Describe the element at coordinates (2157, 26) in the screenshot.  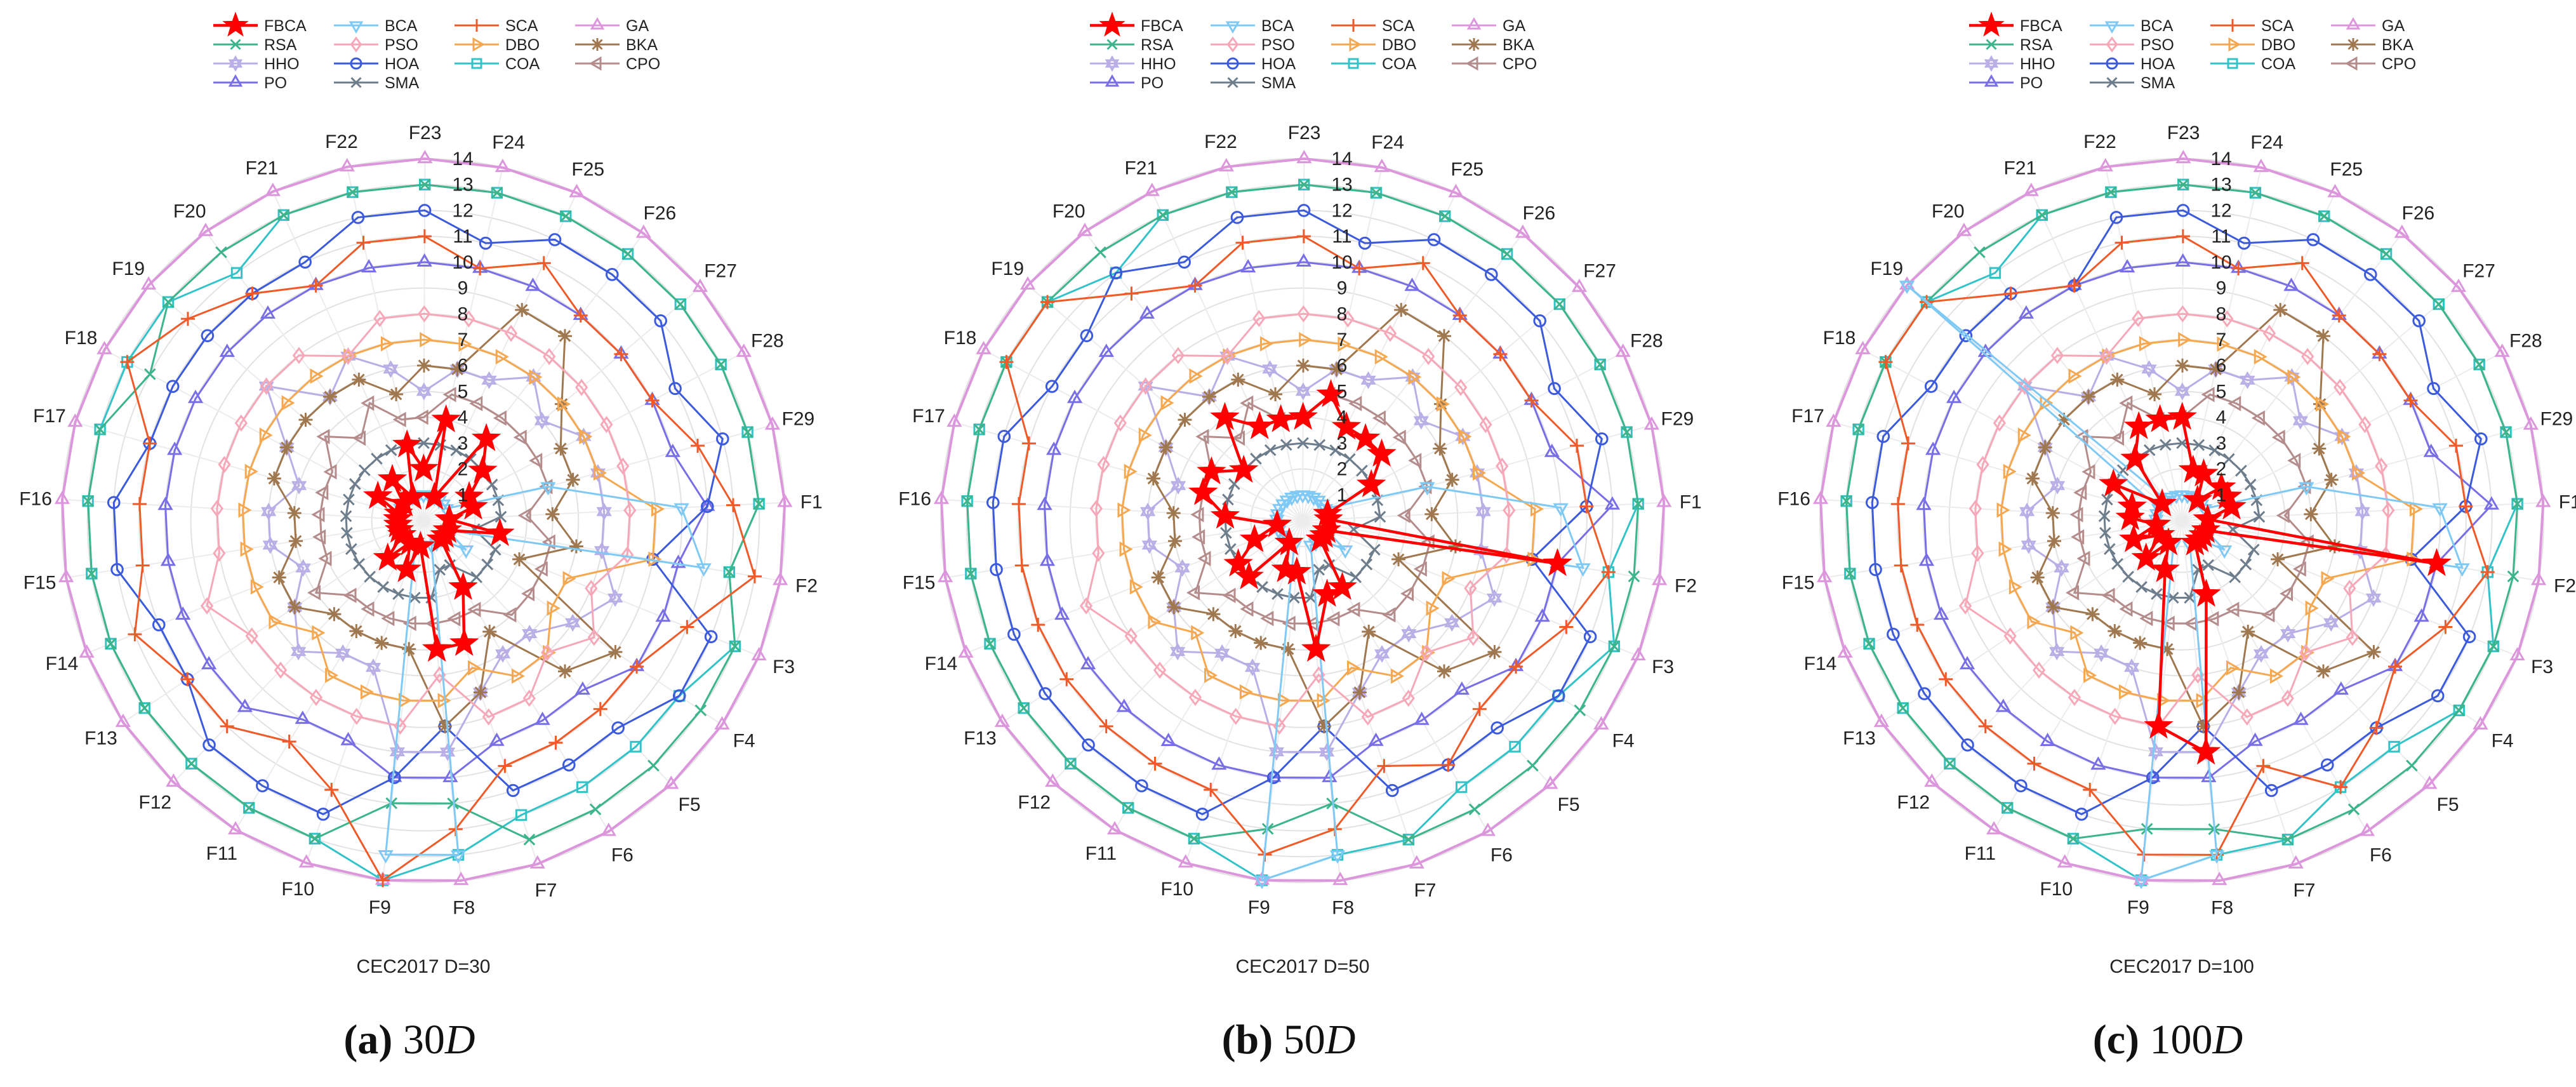
I see `legend-label: BCA` at that location.